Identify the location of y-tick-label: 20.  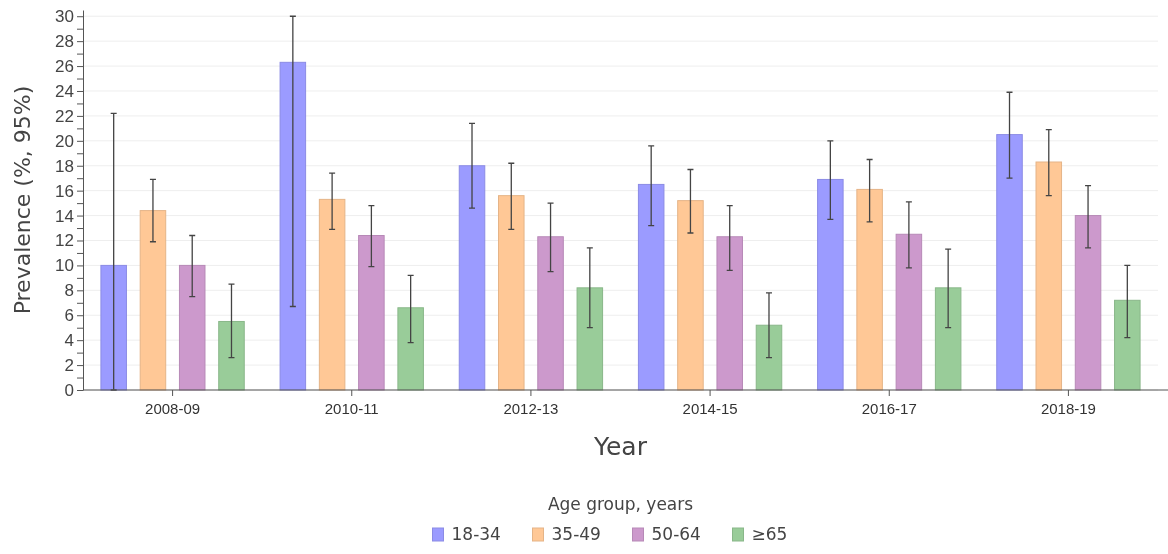
(64, 141).